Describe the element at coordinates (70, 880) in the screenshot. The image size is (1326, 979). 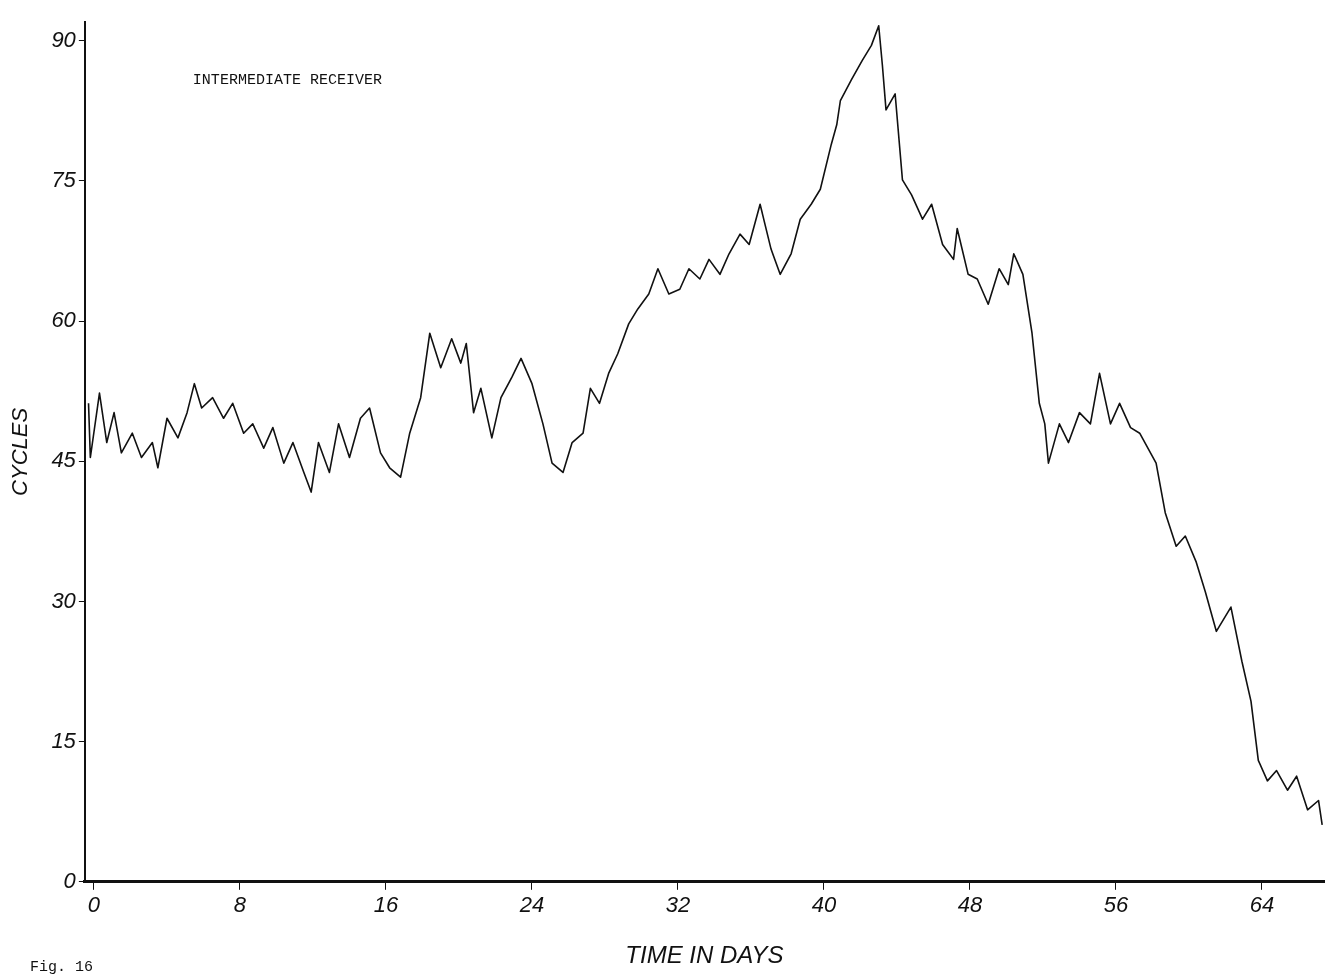
I see `y-tick-label: 0` at that location.